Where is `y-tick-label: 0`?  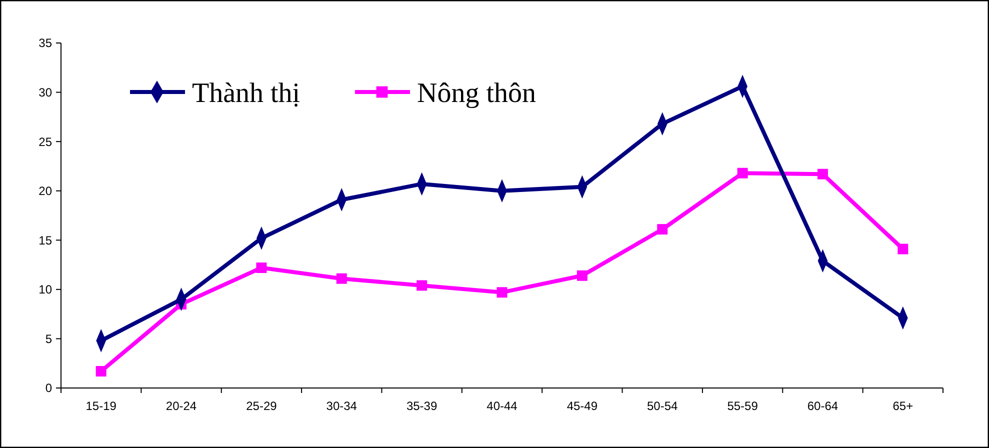 y-tick-label: 0 is located at coordinates (48, 388).